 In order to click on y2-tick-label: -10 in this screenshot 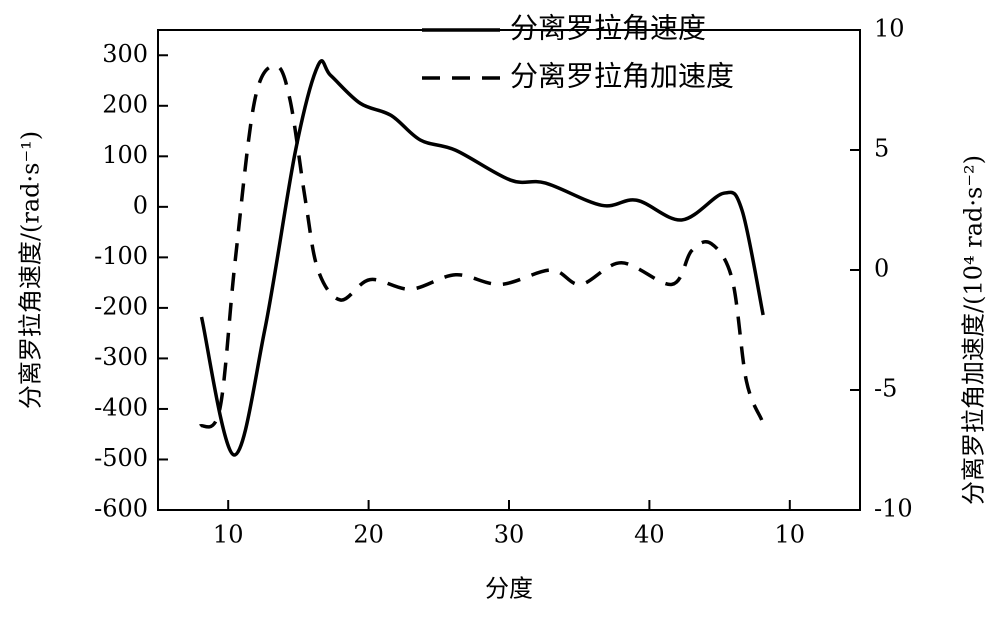, I will do `click(893, 509)`.